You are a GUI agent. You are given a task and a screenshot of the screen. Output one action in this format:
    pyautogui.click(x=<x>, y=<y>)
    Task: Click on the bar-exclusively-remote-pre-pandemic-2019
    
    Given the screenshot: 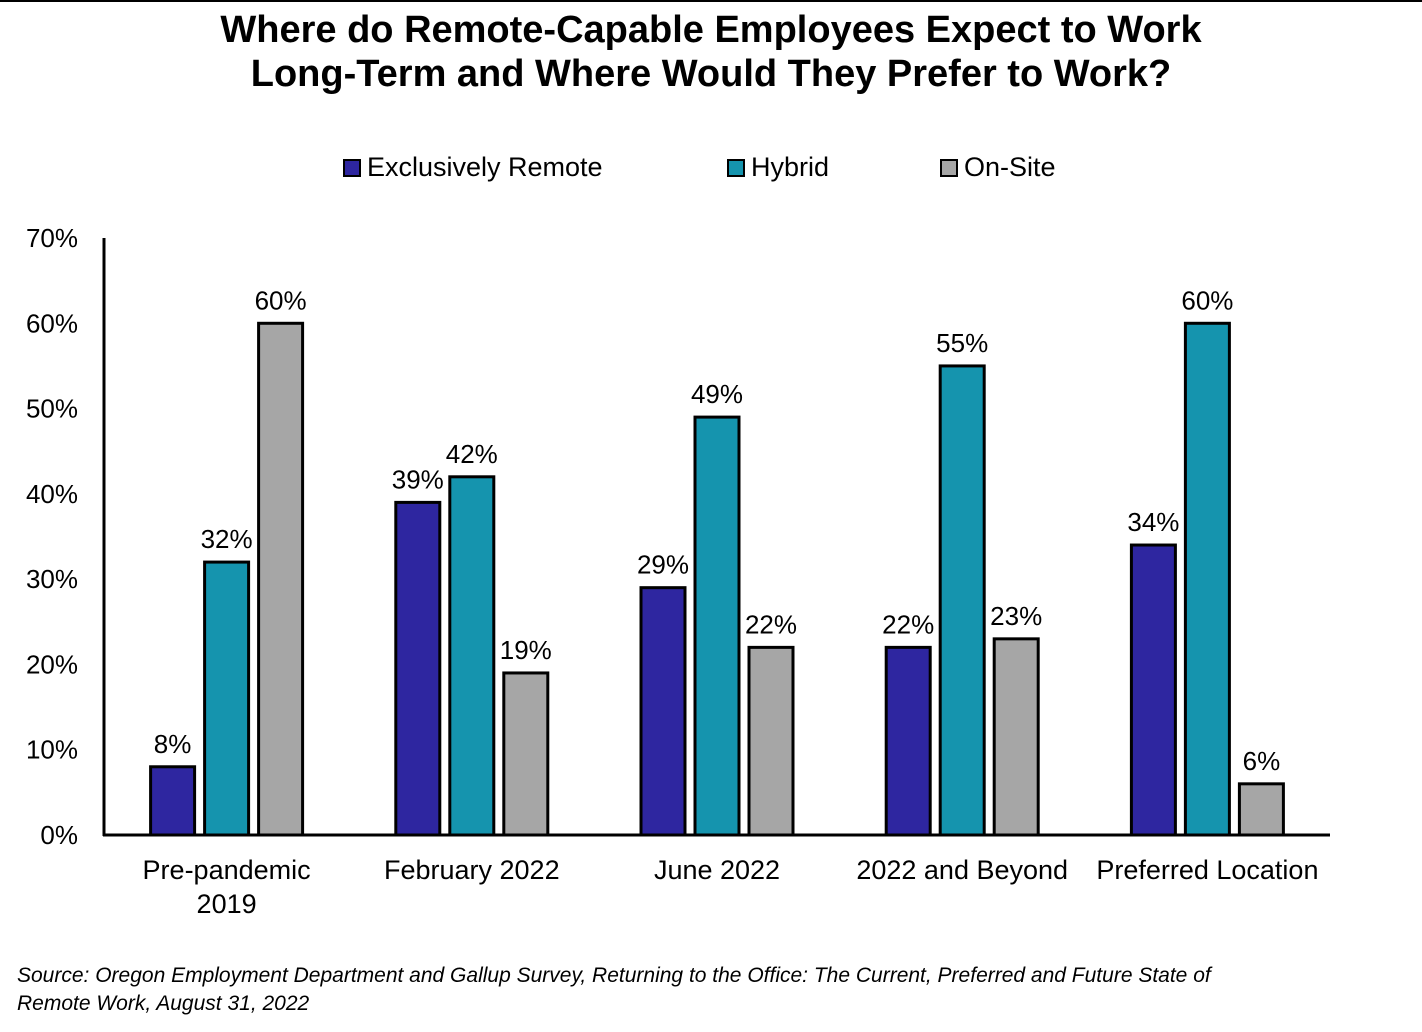 What is the action you would take?
    pyautogui.click(x=173, y=801)
    